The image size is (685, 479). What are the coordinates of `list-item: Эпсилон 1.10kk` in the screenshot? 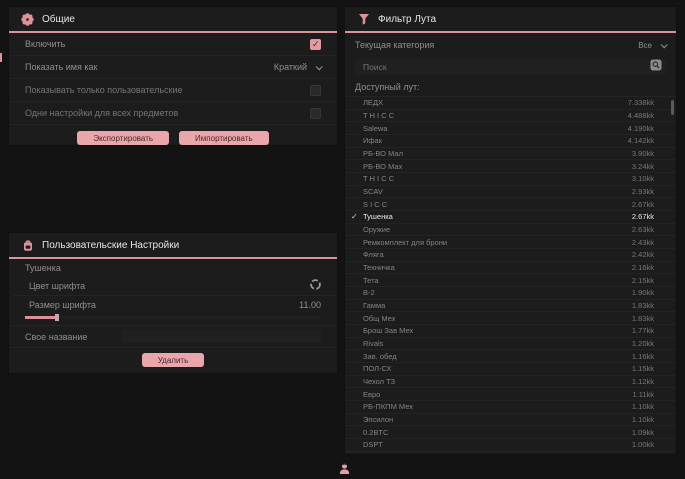 It's located at (510, 420).